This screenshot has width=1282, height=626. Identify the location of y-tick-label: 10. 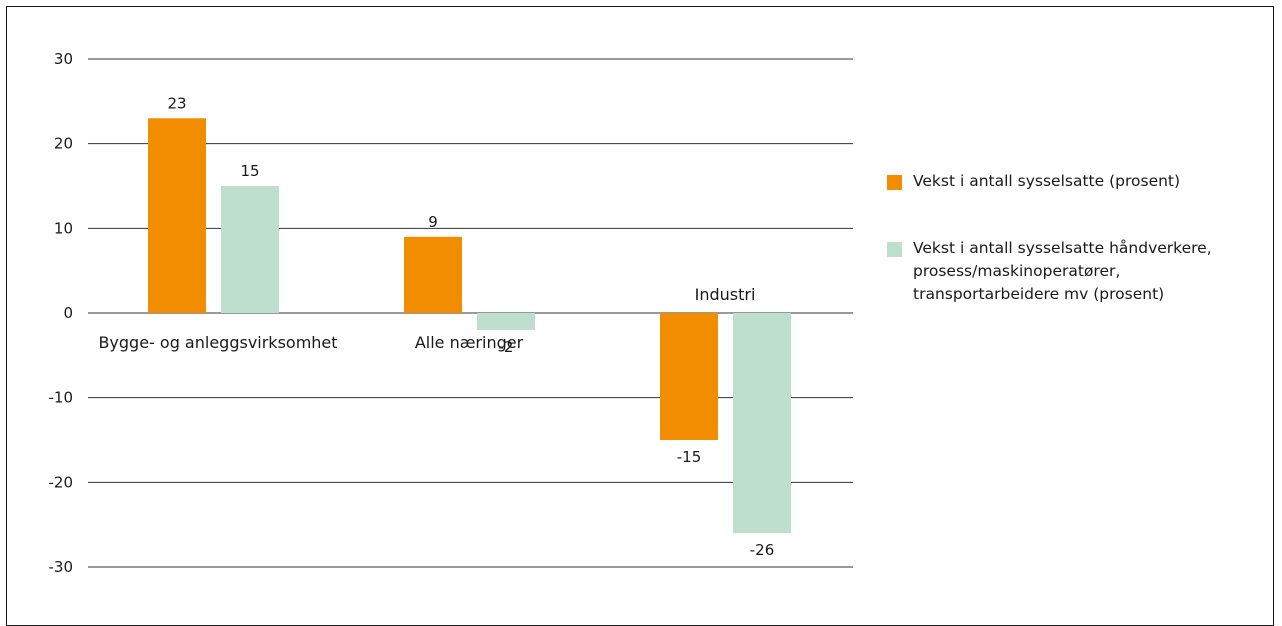
(63, 228).